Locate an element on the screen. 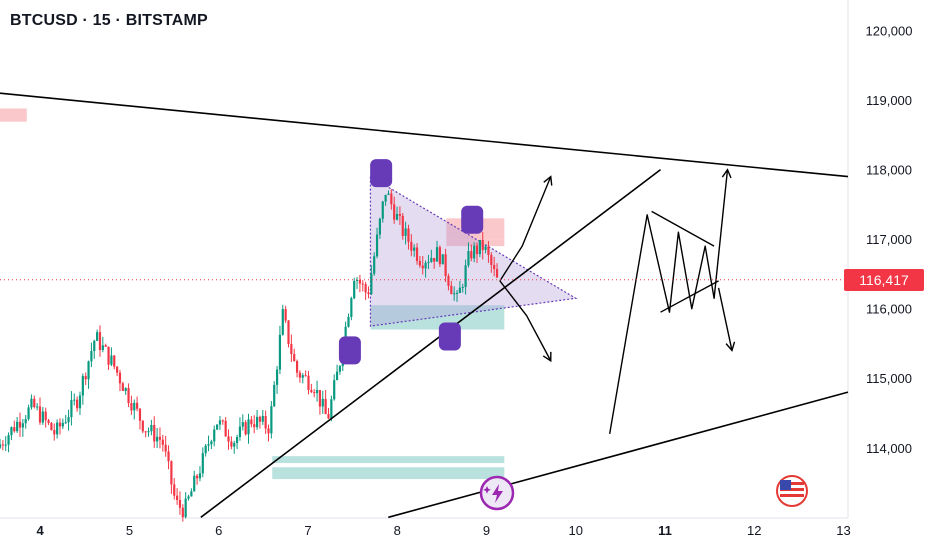 This screenshot has height=550, width=932. x-tick-label: 5 is located at coordinates (129, 530).